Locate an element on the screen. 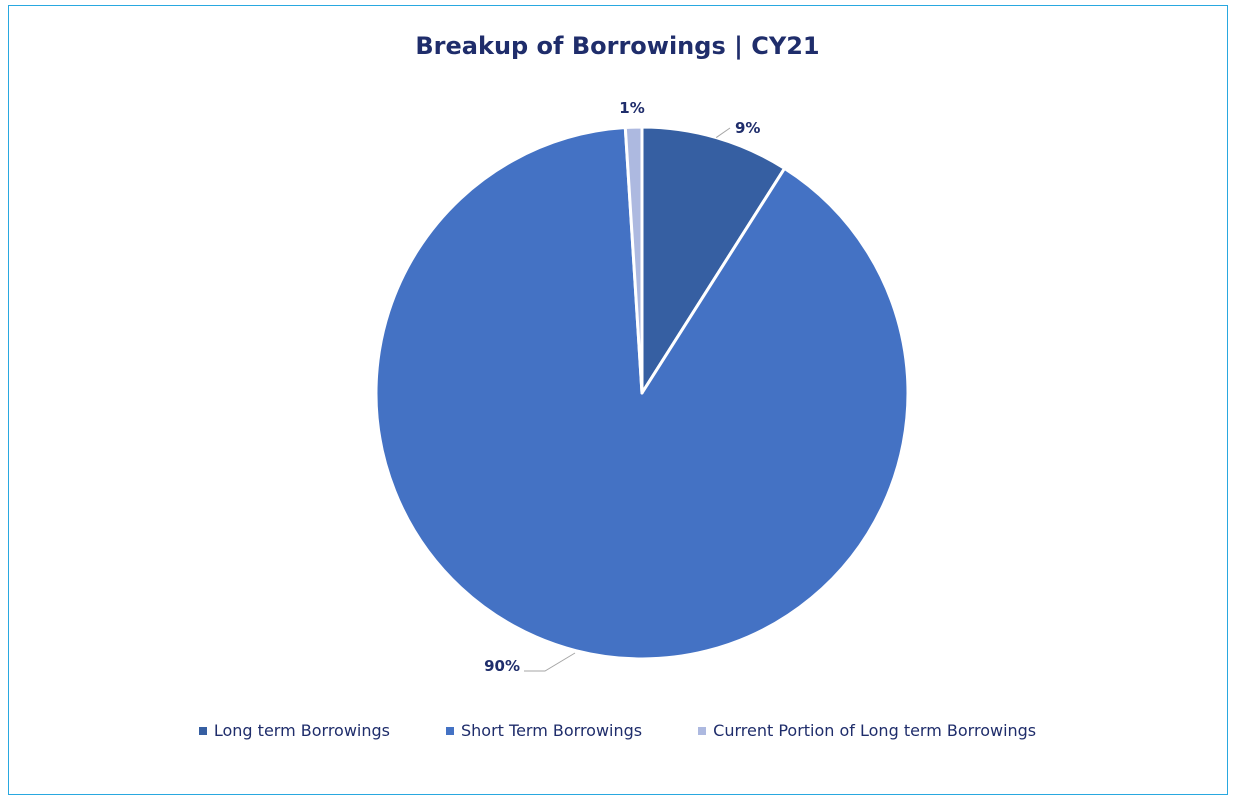 The height and width of the screenshot is (795, 1235). legend-label: Long term Borrowings is located at coordinates (301, 730).